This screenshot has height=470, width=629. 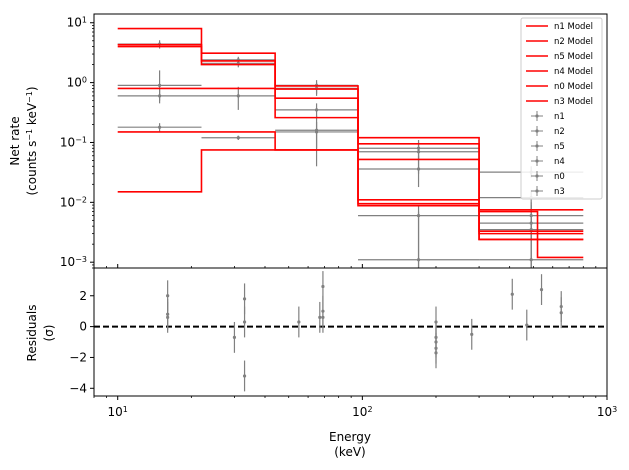 I want to click on legend-entry-8: n5, so click(x=548, y=146).